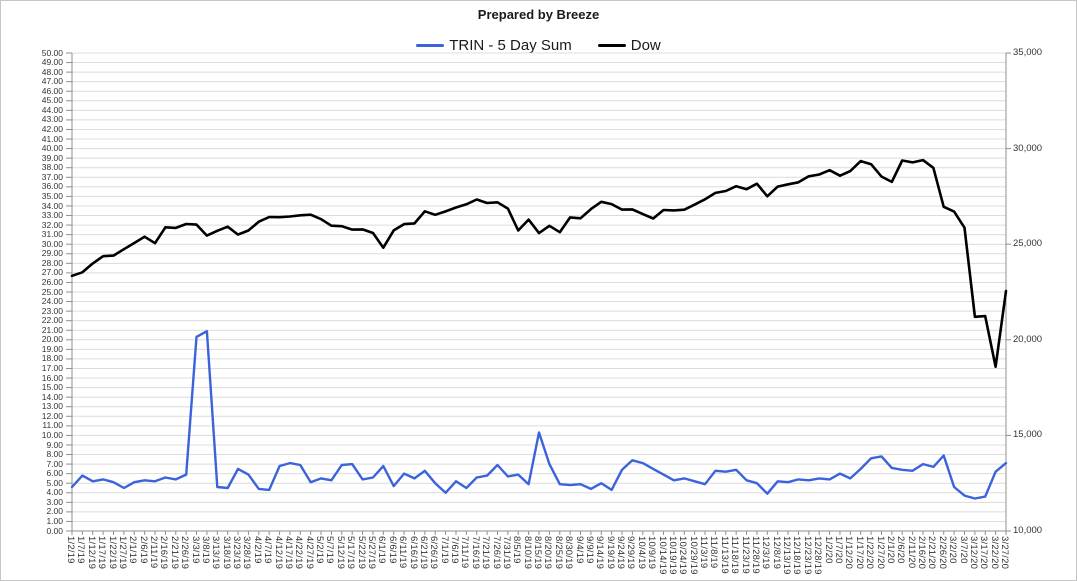  I want to click on x-tick-label: 8/15/19, so click(538, 553).